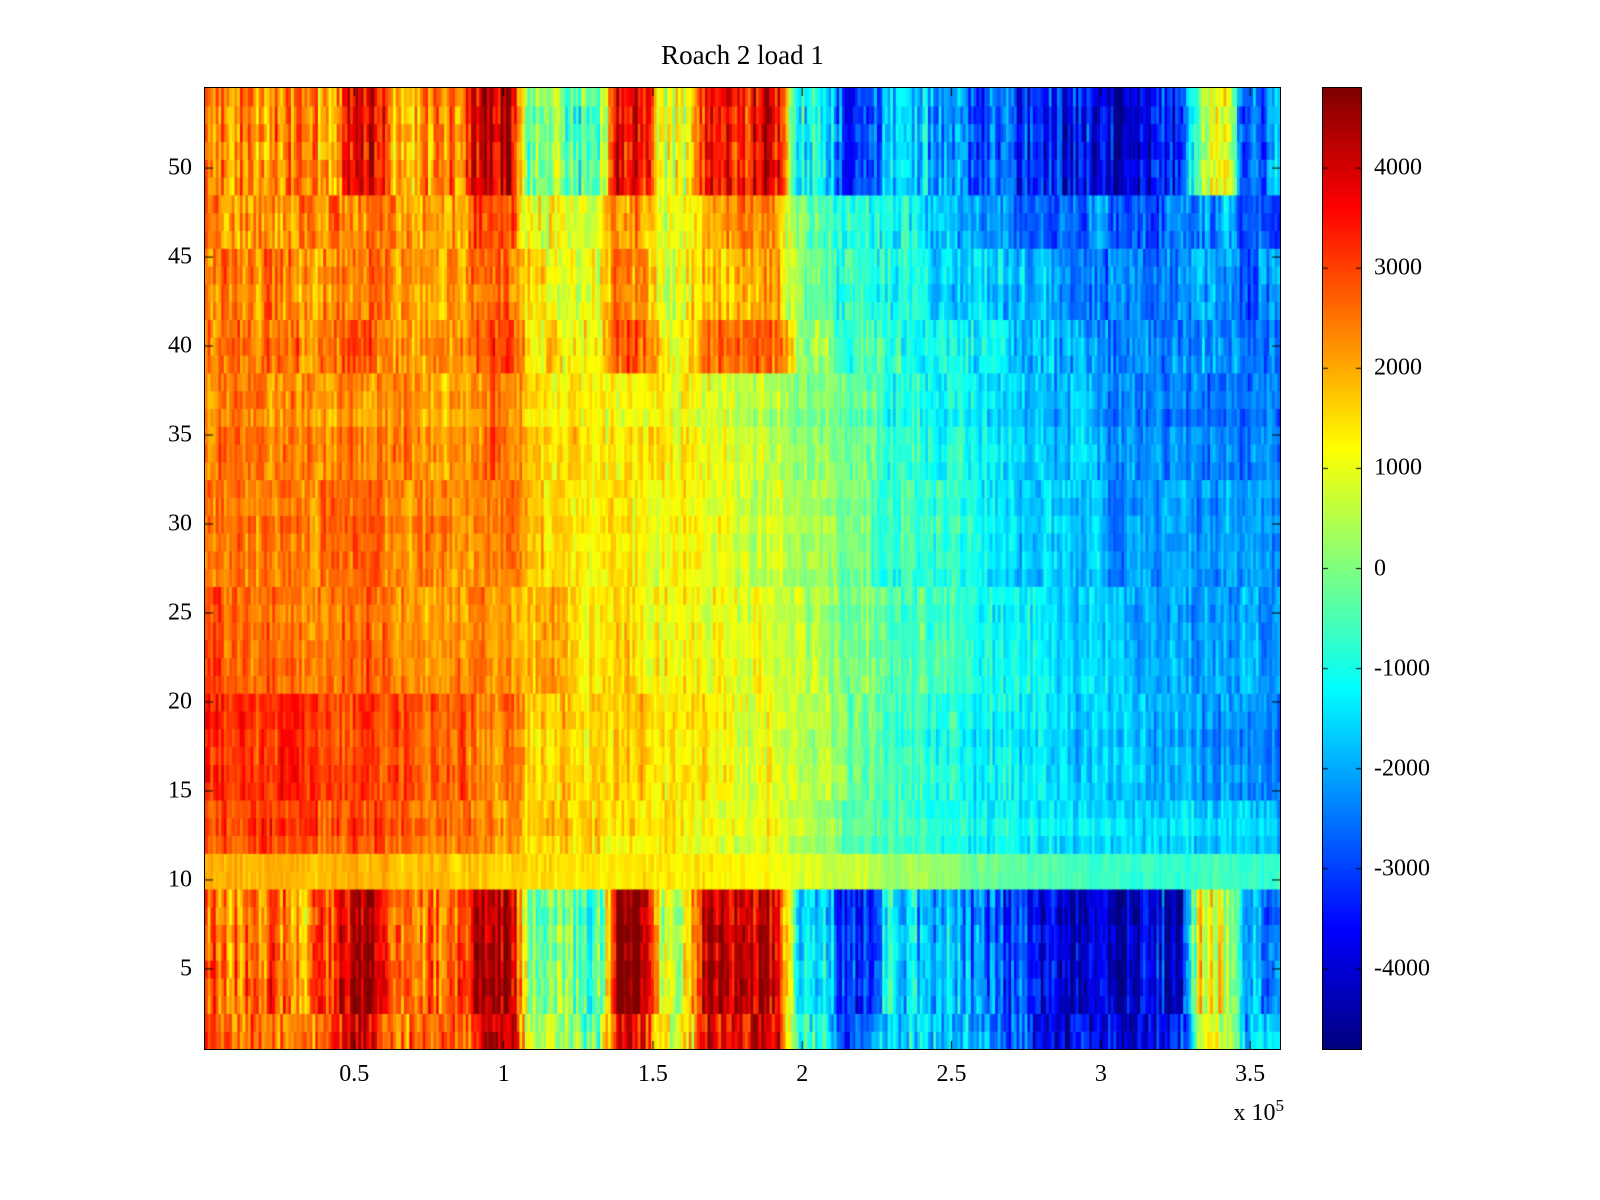 This screenshot has width=1600, height=1200. I want to click on x-tick-label: 3.5, so click(1250, 1074).